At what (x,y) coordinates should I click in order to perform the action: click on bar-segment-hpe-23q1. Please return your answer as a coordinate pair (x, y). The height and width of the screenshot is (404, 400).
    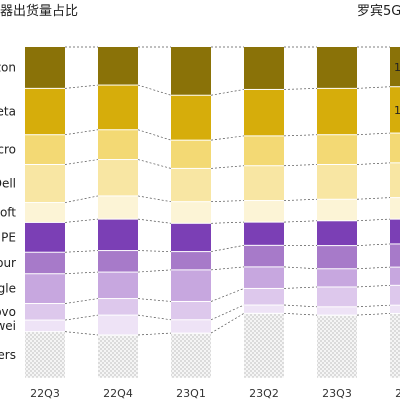
    Looking at the image, I should click on (191, 237).